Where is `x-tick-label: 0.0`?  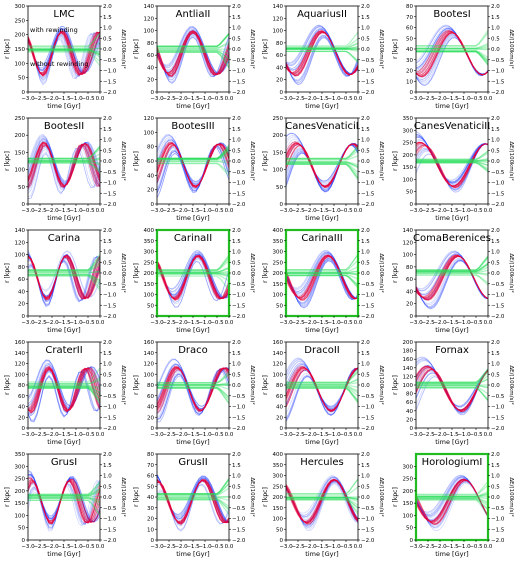 x-tick-label: 0.0 is located at coordinates (358, 547).